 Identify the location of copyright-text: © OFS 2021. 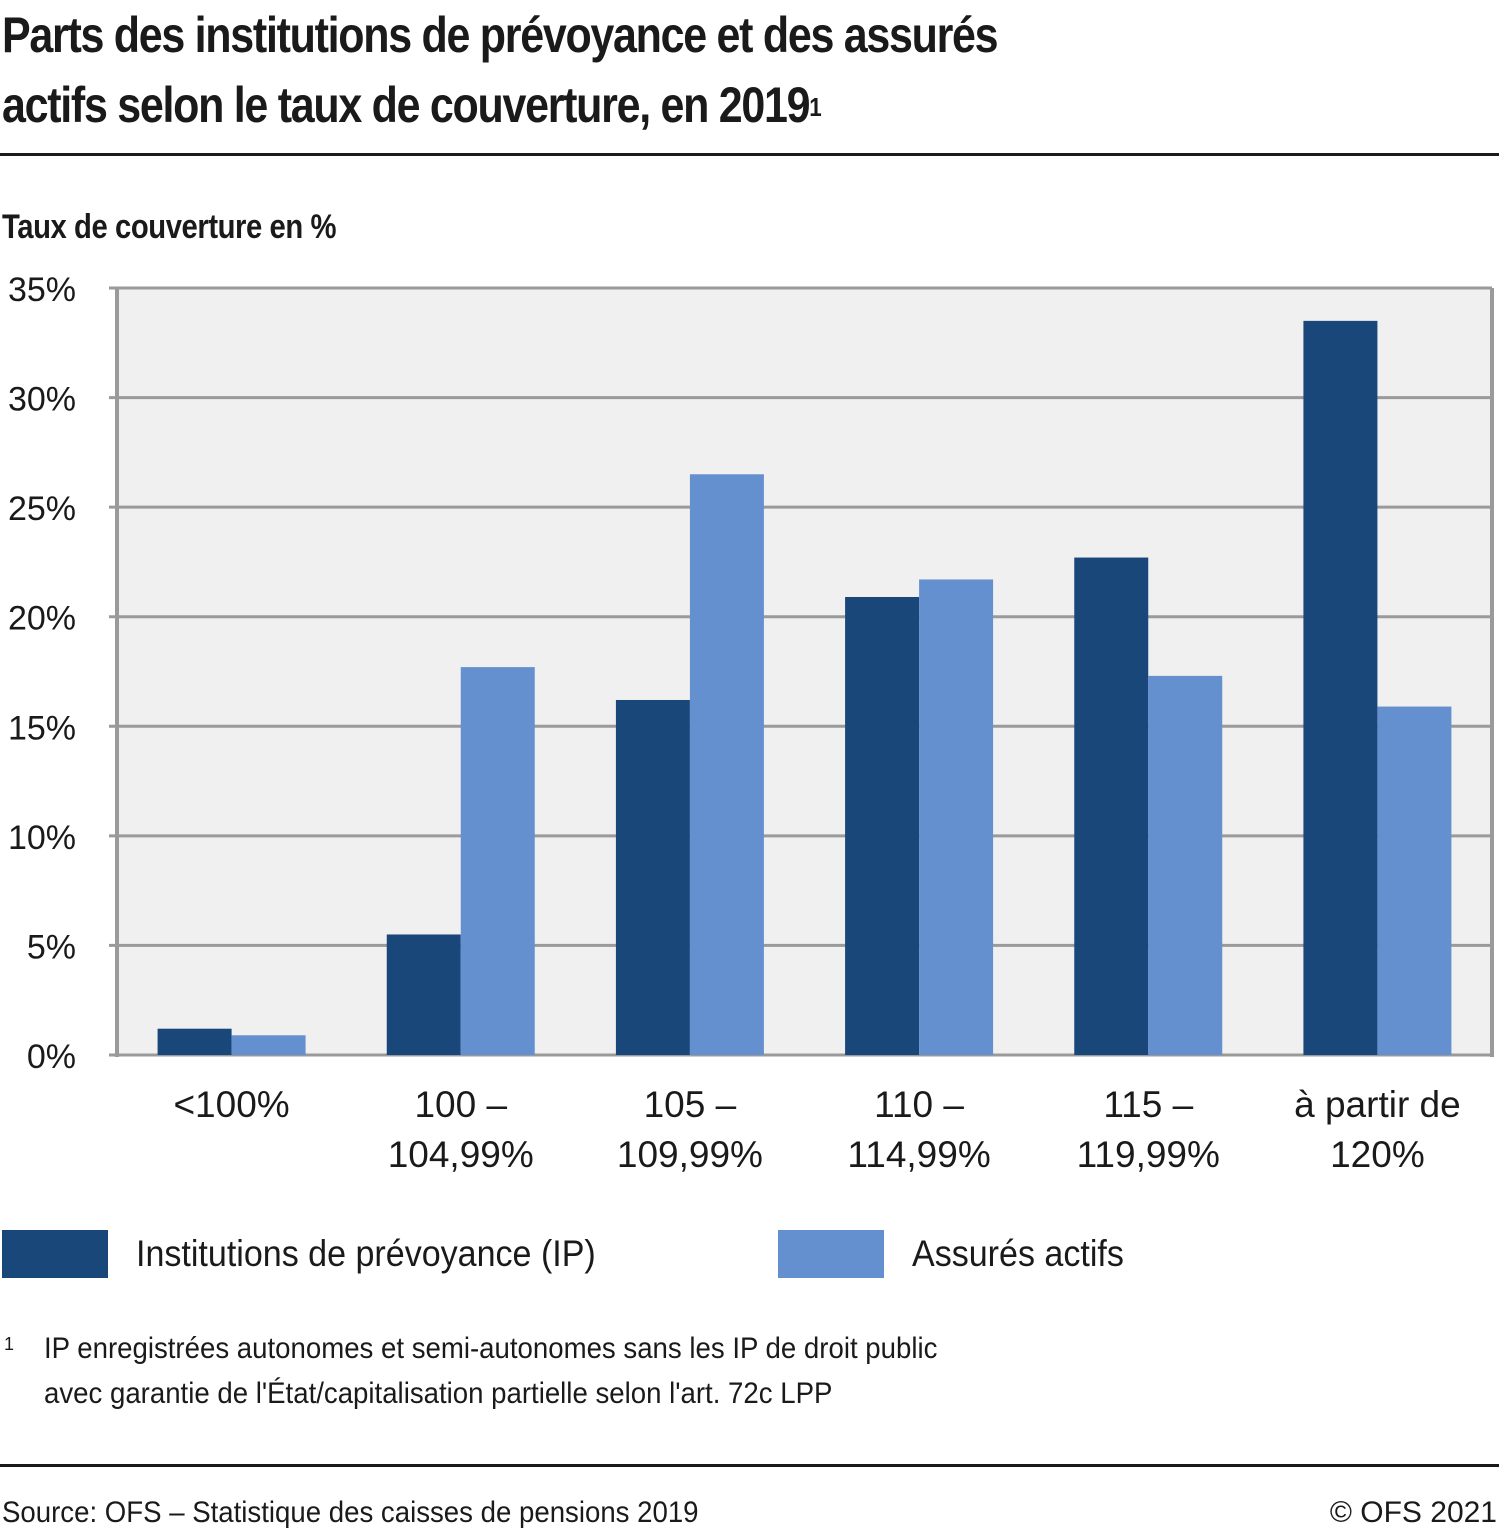
(1413, 1512).